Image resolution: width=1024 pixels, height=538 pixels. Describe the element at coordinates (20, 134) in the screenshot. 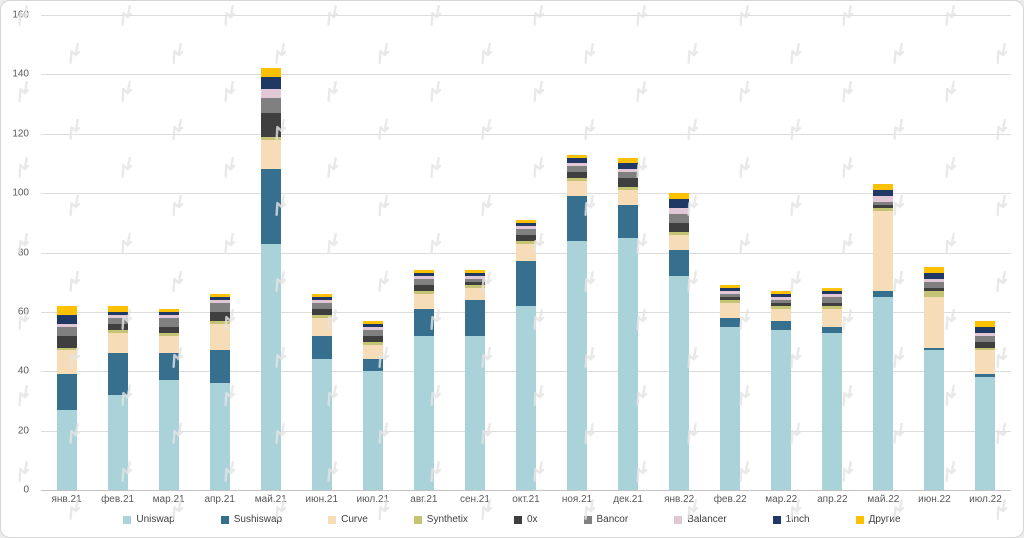

I see `y-axis-tick-label: 120` at that location.